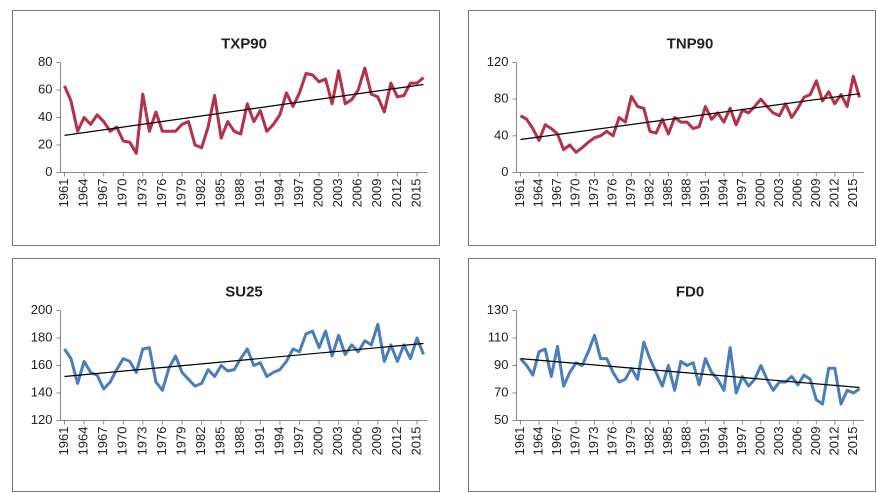  I want to click on y-tick-label: 70, so click(501, 391).